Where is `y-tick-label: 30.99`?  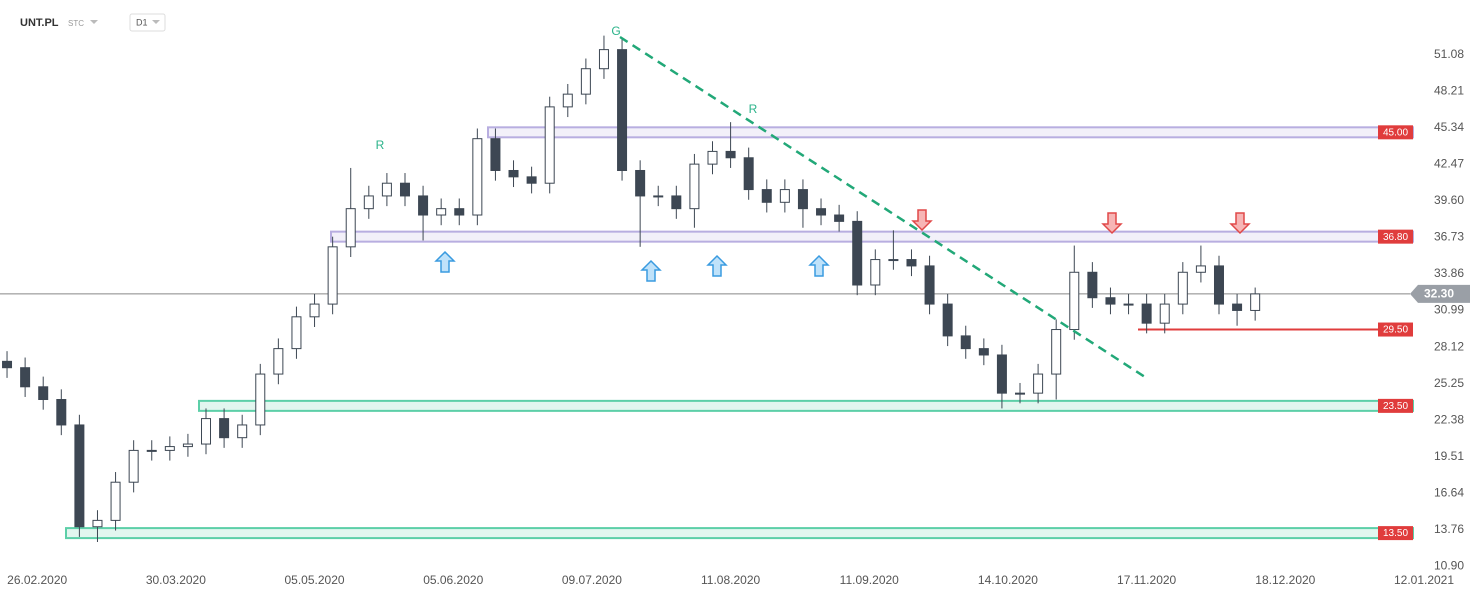
y-tick-label: 30.99 is located at coordinates (1449, 310).